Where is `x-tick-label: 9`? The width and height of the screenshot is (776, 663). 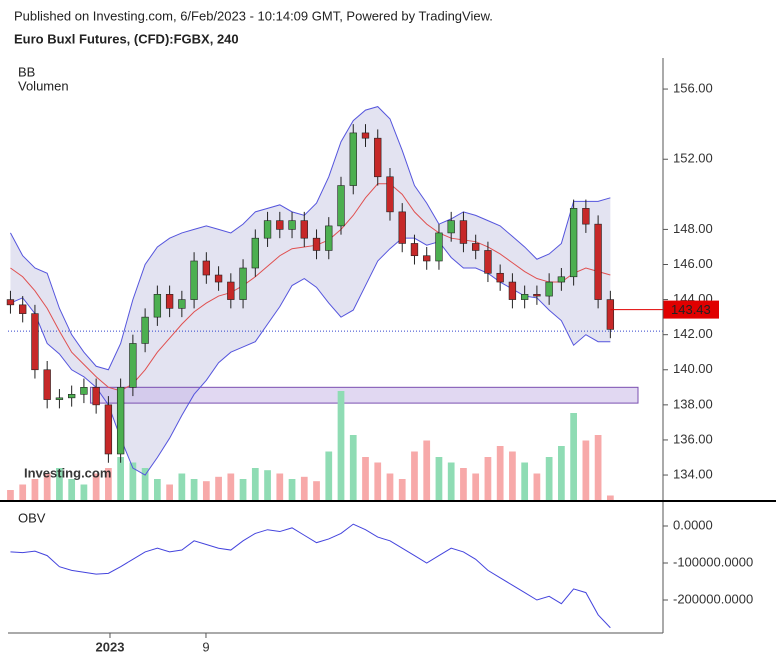
x-tick-label: 9 is located at coordinates (205, 646).